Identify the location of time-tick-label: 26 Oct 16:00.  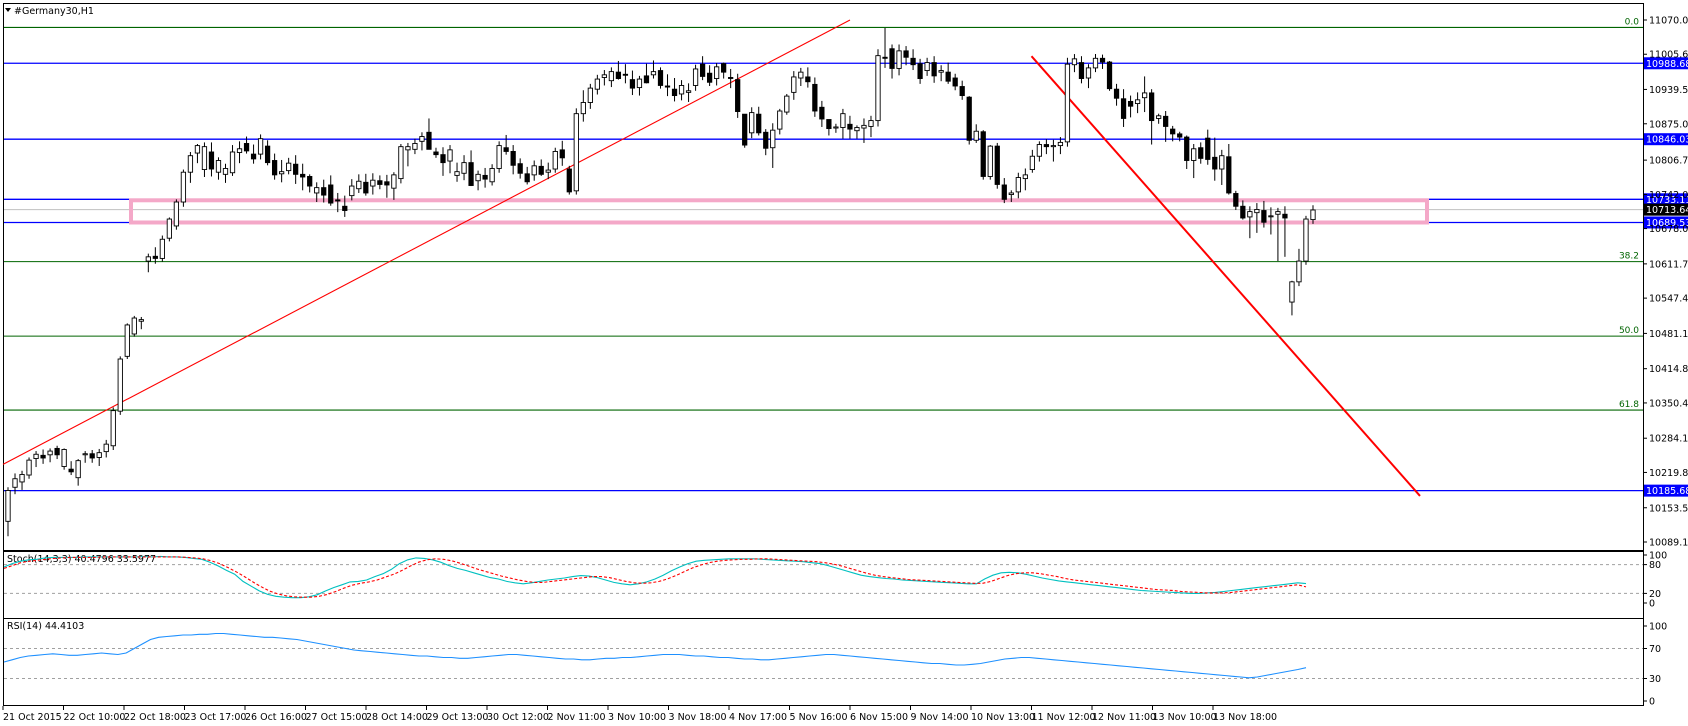
(276, 717).